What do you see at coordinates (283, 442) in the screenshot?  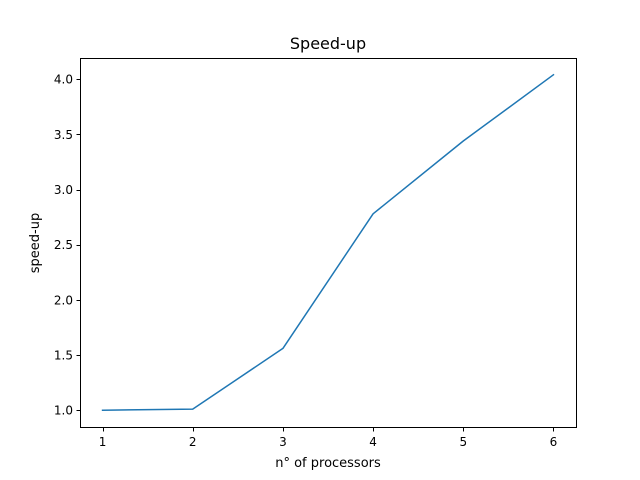 I see `x-tick-label: 3` at bounding box center [283, 442].